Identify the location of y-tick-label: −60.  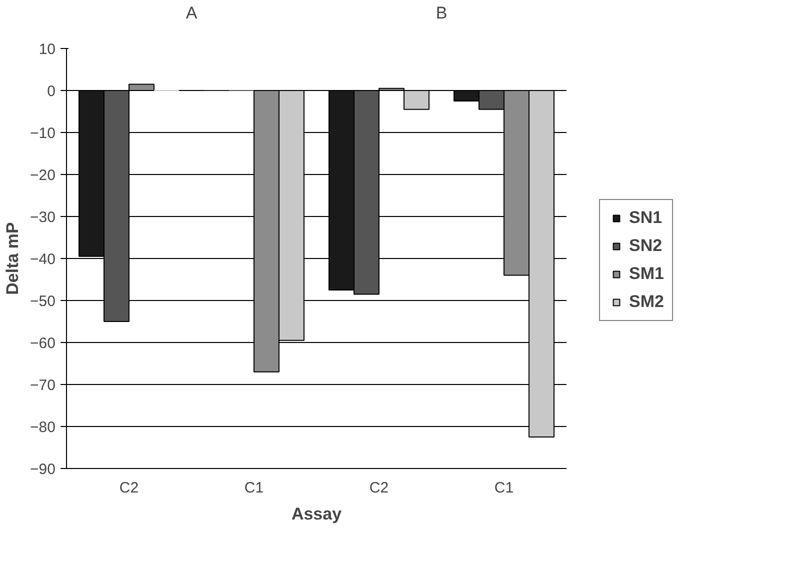
(43, 343).